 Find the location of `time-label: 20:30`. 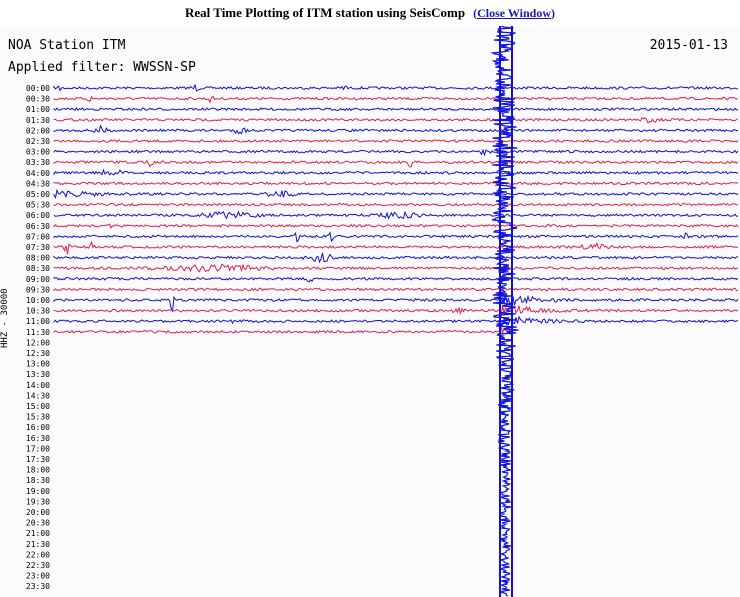

time-label: 20:30 is located at coordinates (38, 523).